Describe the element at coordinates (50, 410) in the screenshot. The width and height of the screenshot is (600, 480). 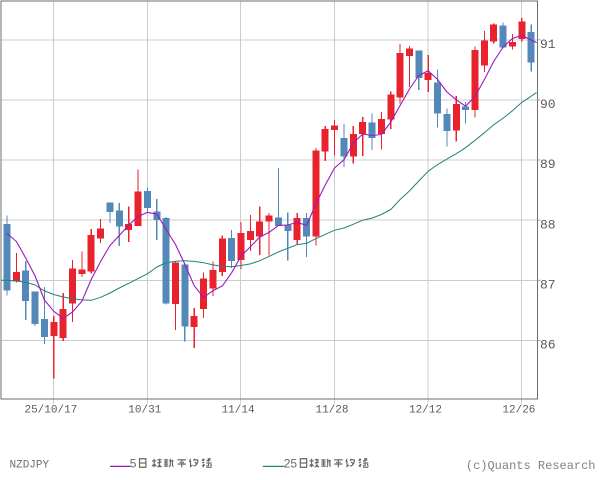
I see `svg-text: 25/10/17` at that location.